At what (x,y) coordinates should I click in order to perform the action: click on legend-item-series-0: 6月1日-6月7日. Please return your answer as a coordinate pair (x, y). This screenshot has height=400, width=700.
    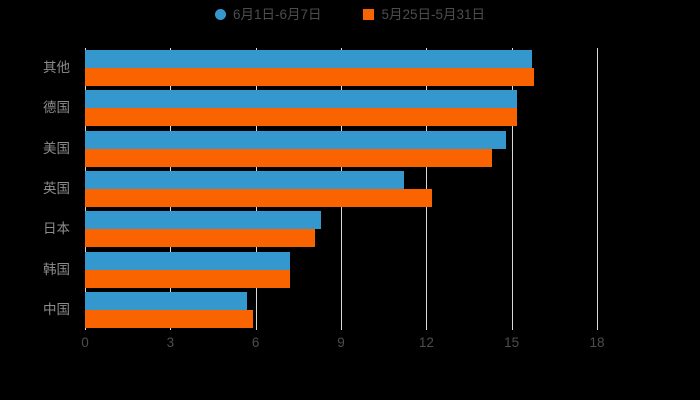
    Looking at the image, I should click on (268, 14).